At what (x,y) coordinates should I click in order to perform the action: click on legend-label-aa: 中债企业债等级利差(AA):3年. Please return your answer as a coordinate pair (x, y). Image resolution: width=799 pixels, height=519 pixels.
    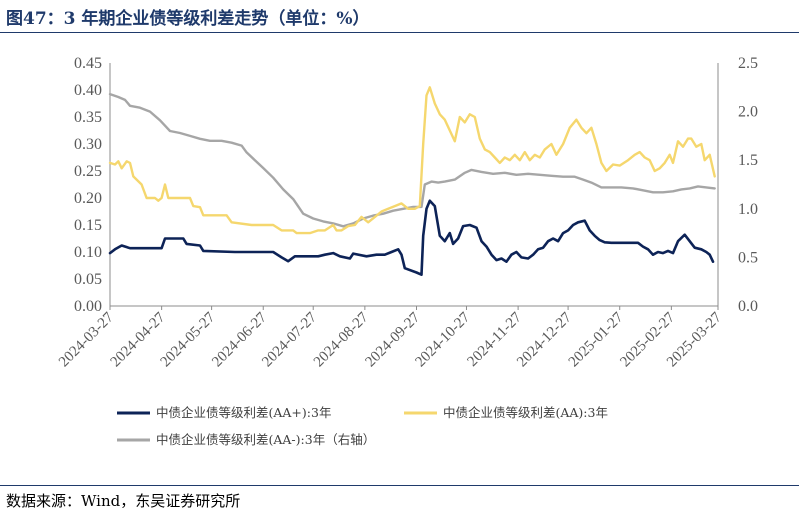
    Looking at the image, I should click on (525, 412).